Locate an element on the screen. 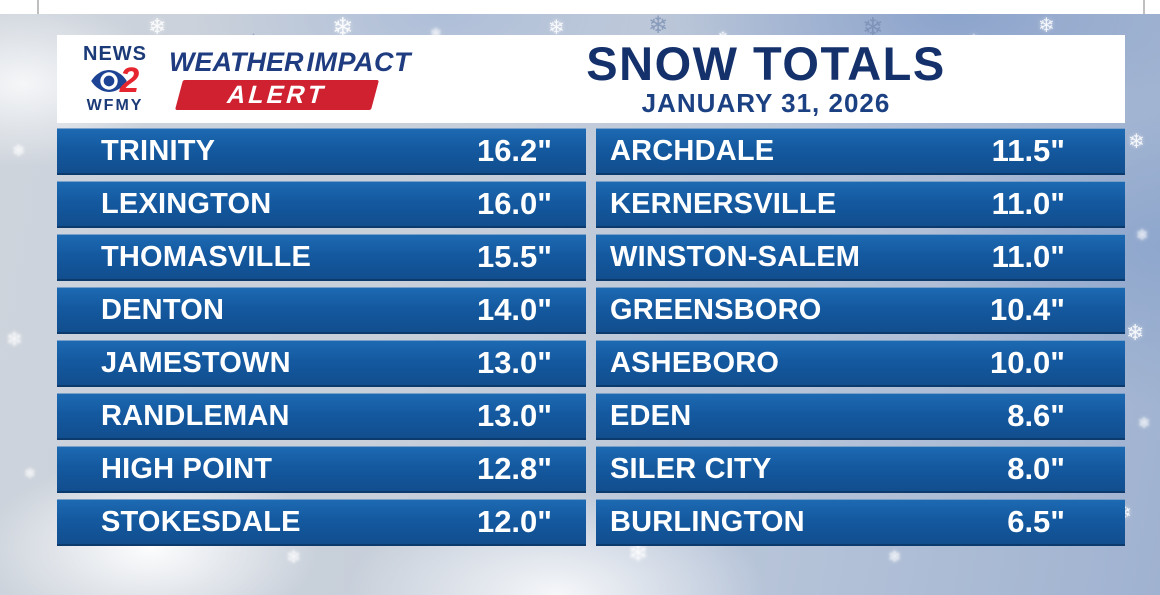  weather-word: WEATHER is located at coordinates (236, 61).